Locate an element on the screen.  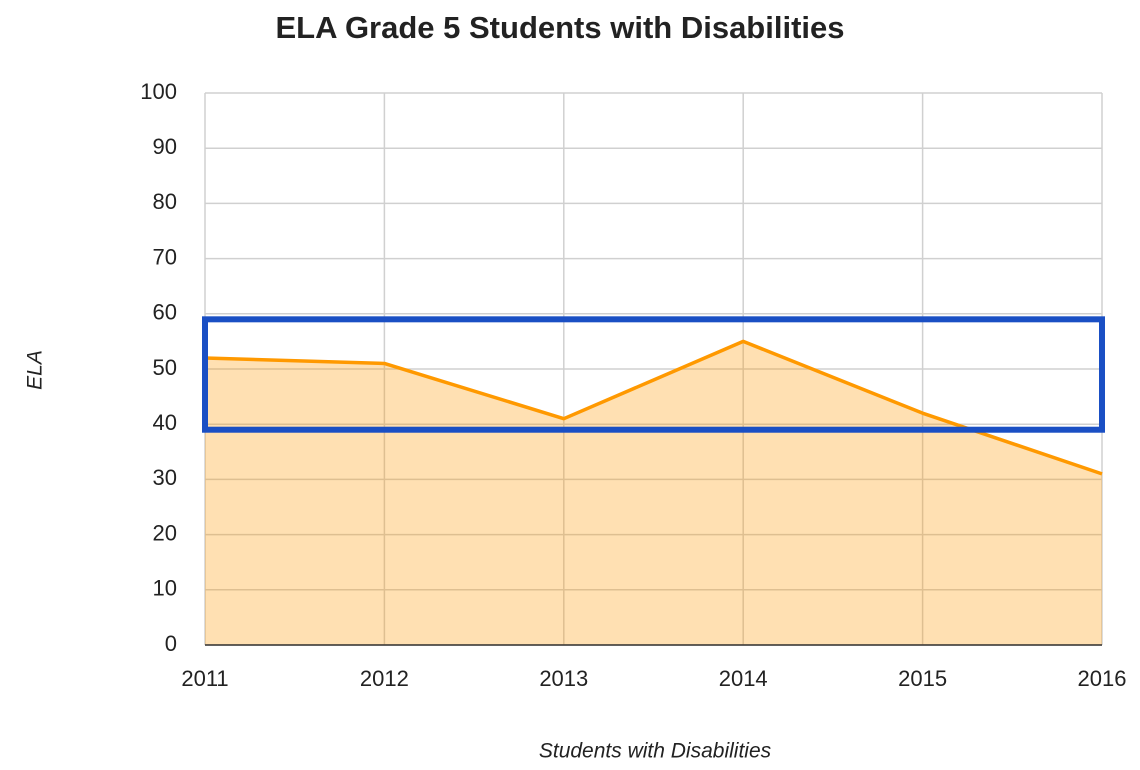
highlight-box is located at coordinates (653, 374).